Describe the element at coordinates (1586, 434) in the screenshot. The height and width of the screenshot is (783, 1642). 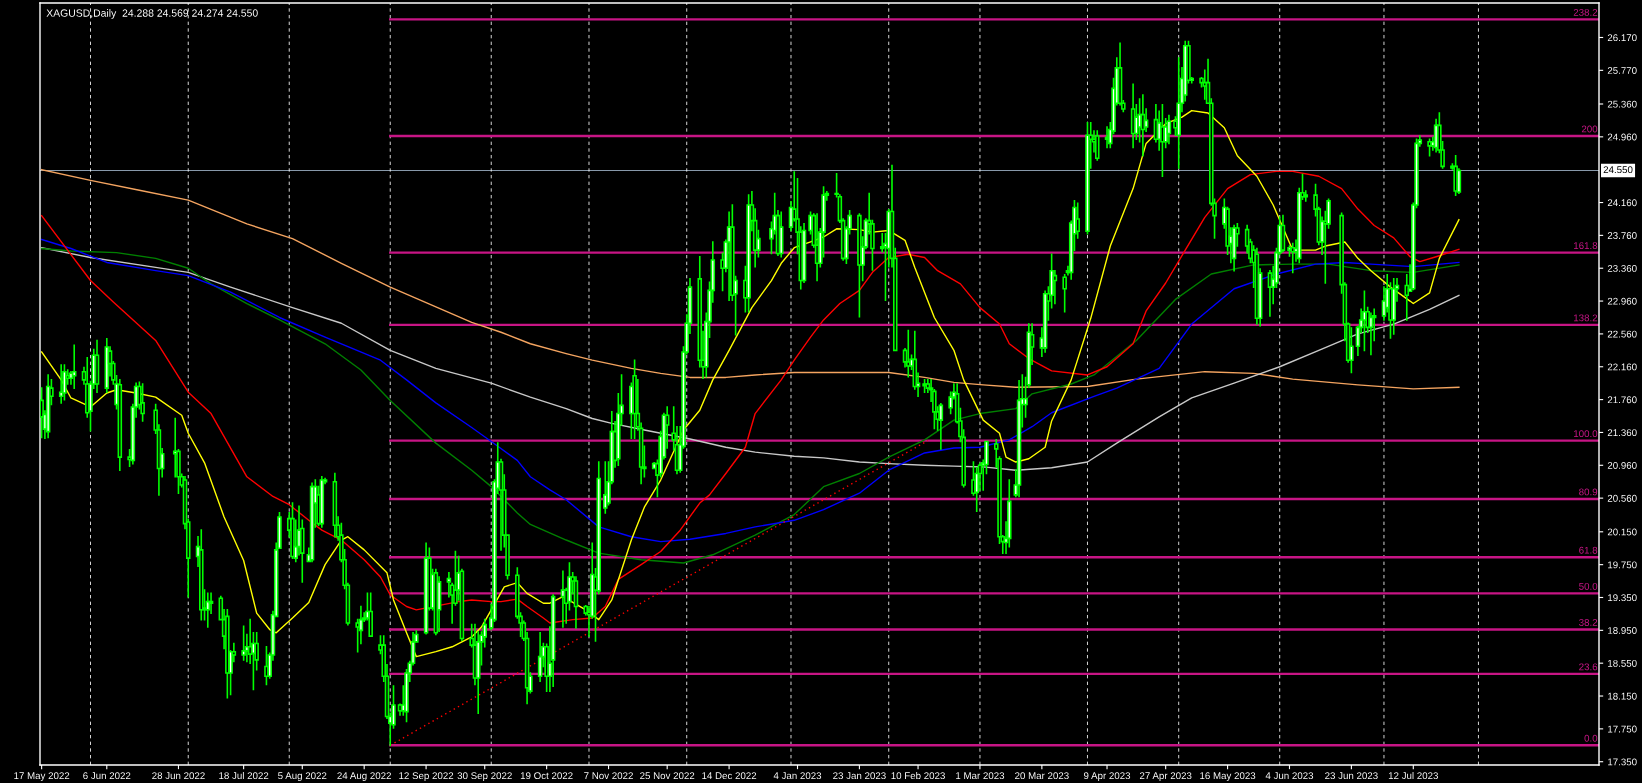
I see `series-label: 100.0` at that location.